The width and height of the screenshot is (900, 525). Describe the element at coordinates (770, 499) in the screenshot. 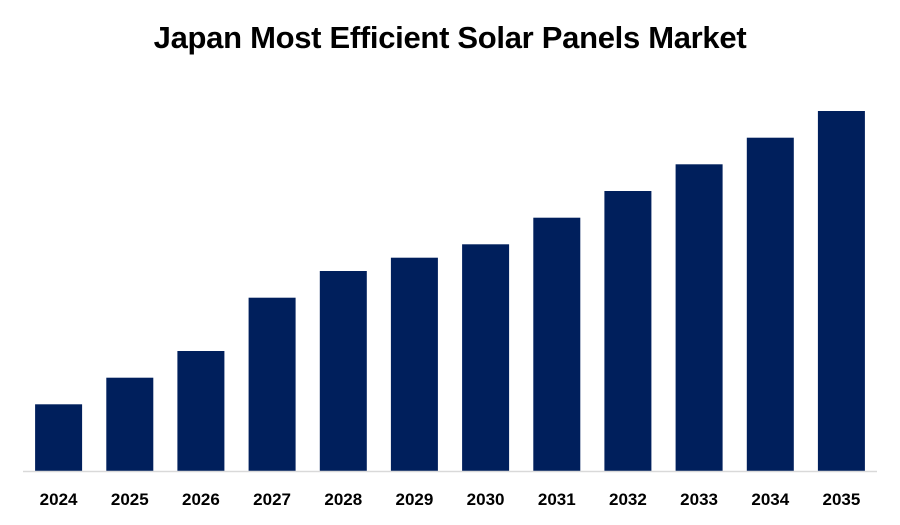

I see `x-tick-label-2034: 2034` at that location.